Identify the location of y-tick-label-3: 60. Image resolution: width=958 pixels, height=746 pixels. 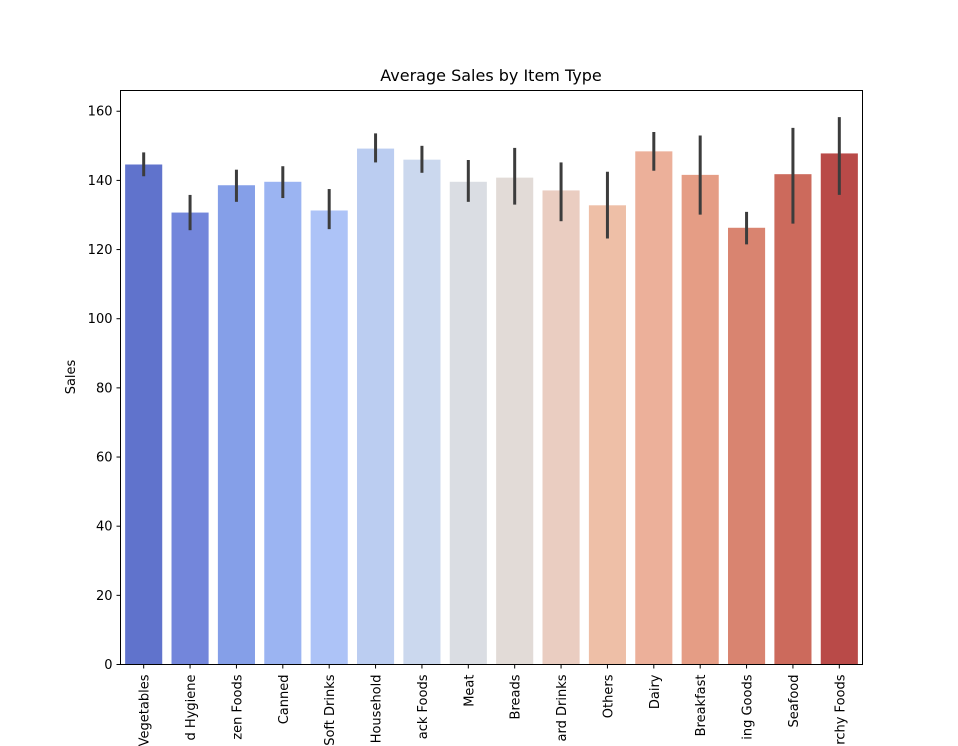
(104, 458).